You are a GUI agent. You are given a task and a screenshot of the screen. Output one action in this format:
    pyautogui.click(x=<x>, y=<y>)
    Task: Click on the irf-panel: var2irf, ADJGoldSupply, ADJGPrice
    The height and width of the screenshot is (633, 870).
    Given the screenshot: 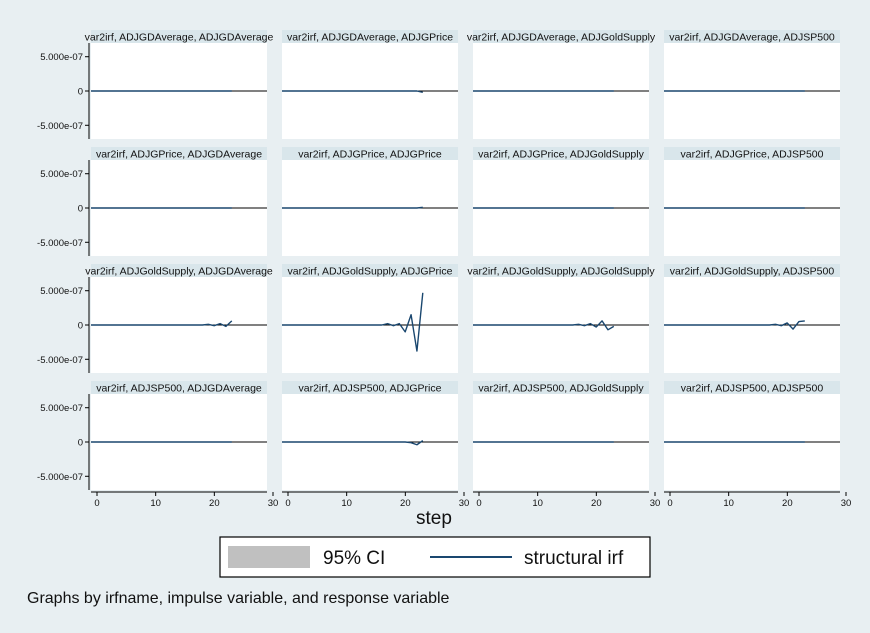 What is the action you would take?
    pyautogui.click(x=370, y=318)
    